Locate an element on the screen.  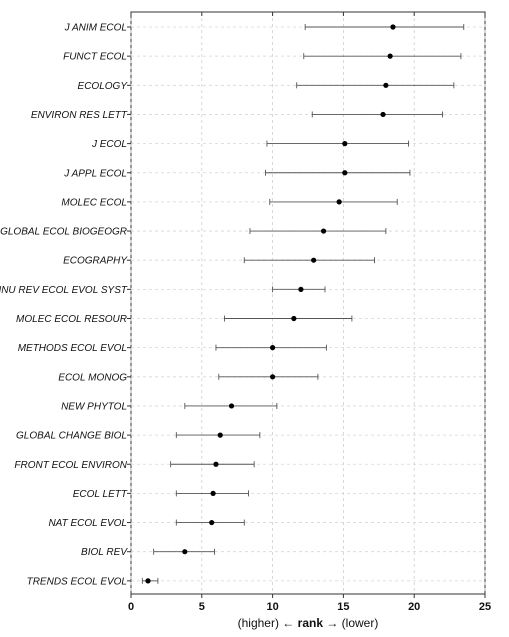
category-label: TRENDS ECOL EVOL is located at coordinates (77, 581).